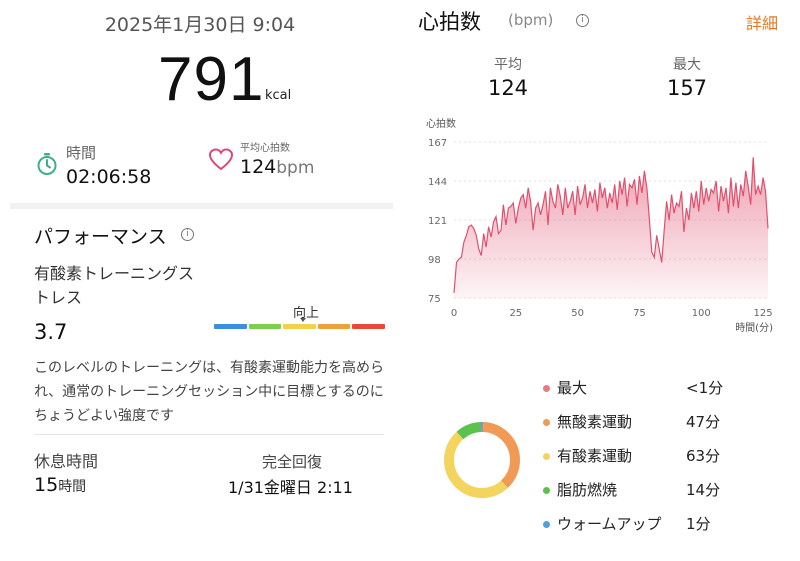 Image resolution: width=800 pixels, height=561 pixels. Describe the element at coordinates (437, 182) in the screenshot. I see `y-tick-label: 144` at that location.